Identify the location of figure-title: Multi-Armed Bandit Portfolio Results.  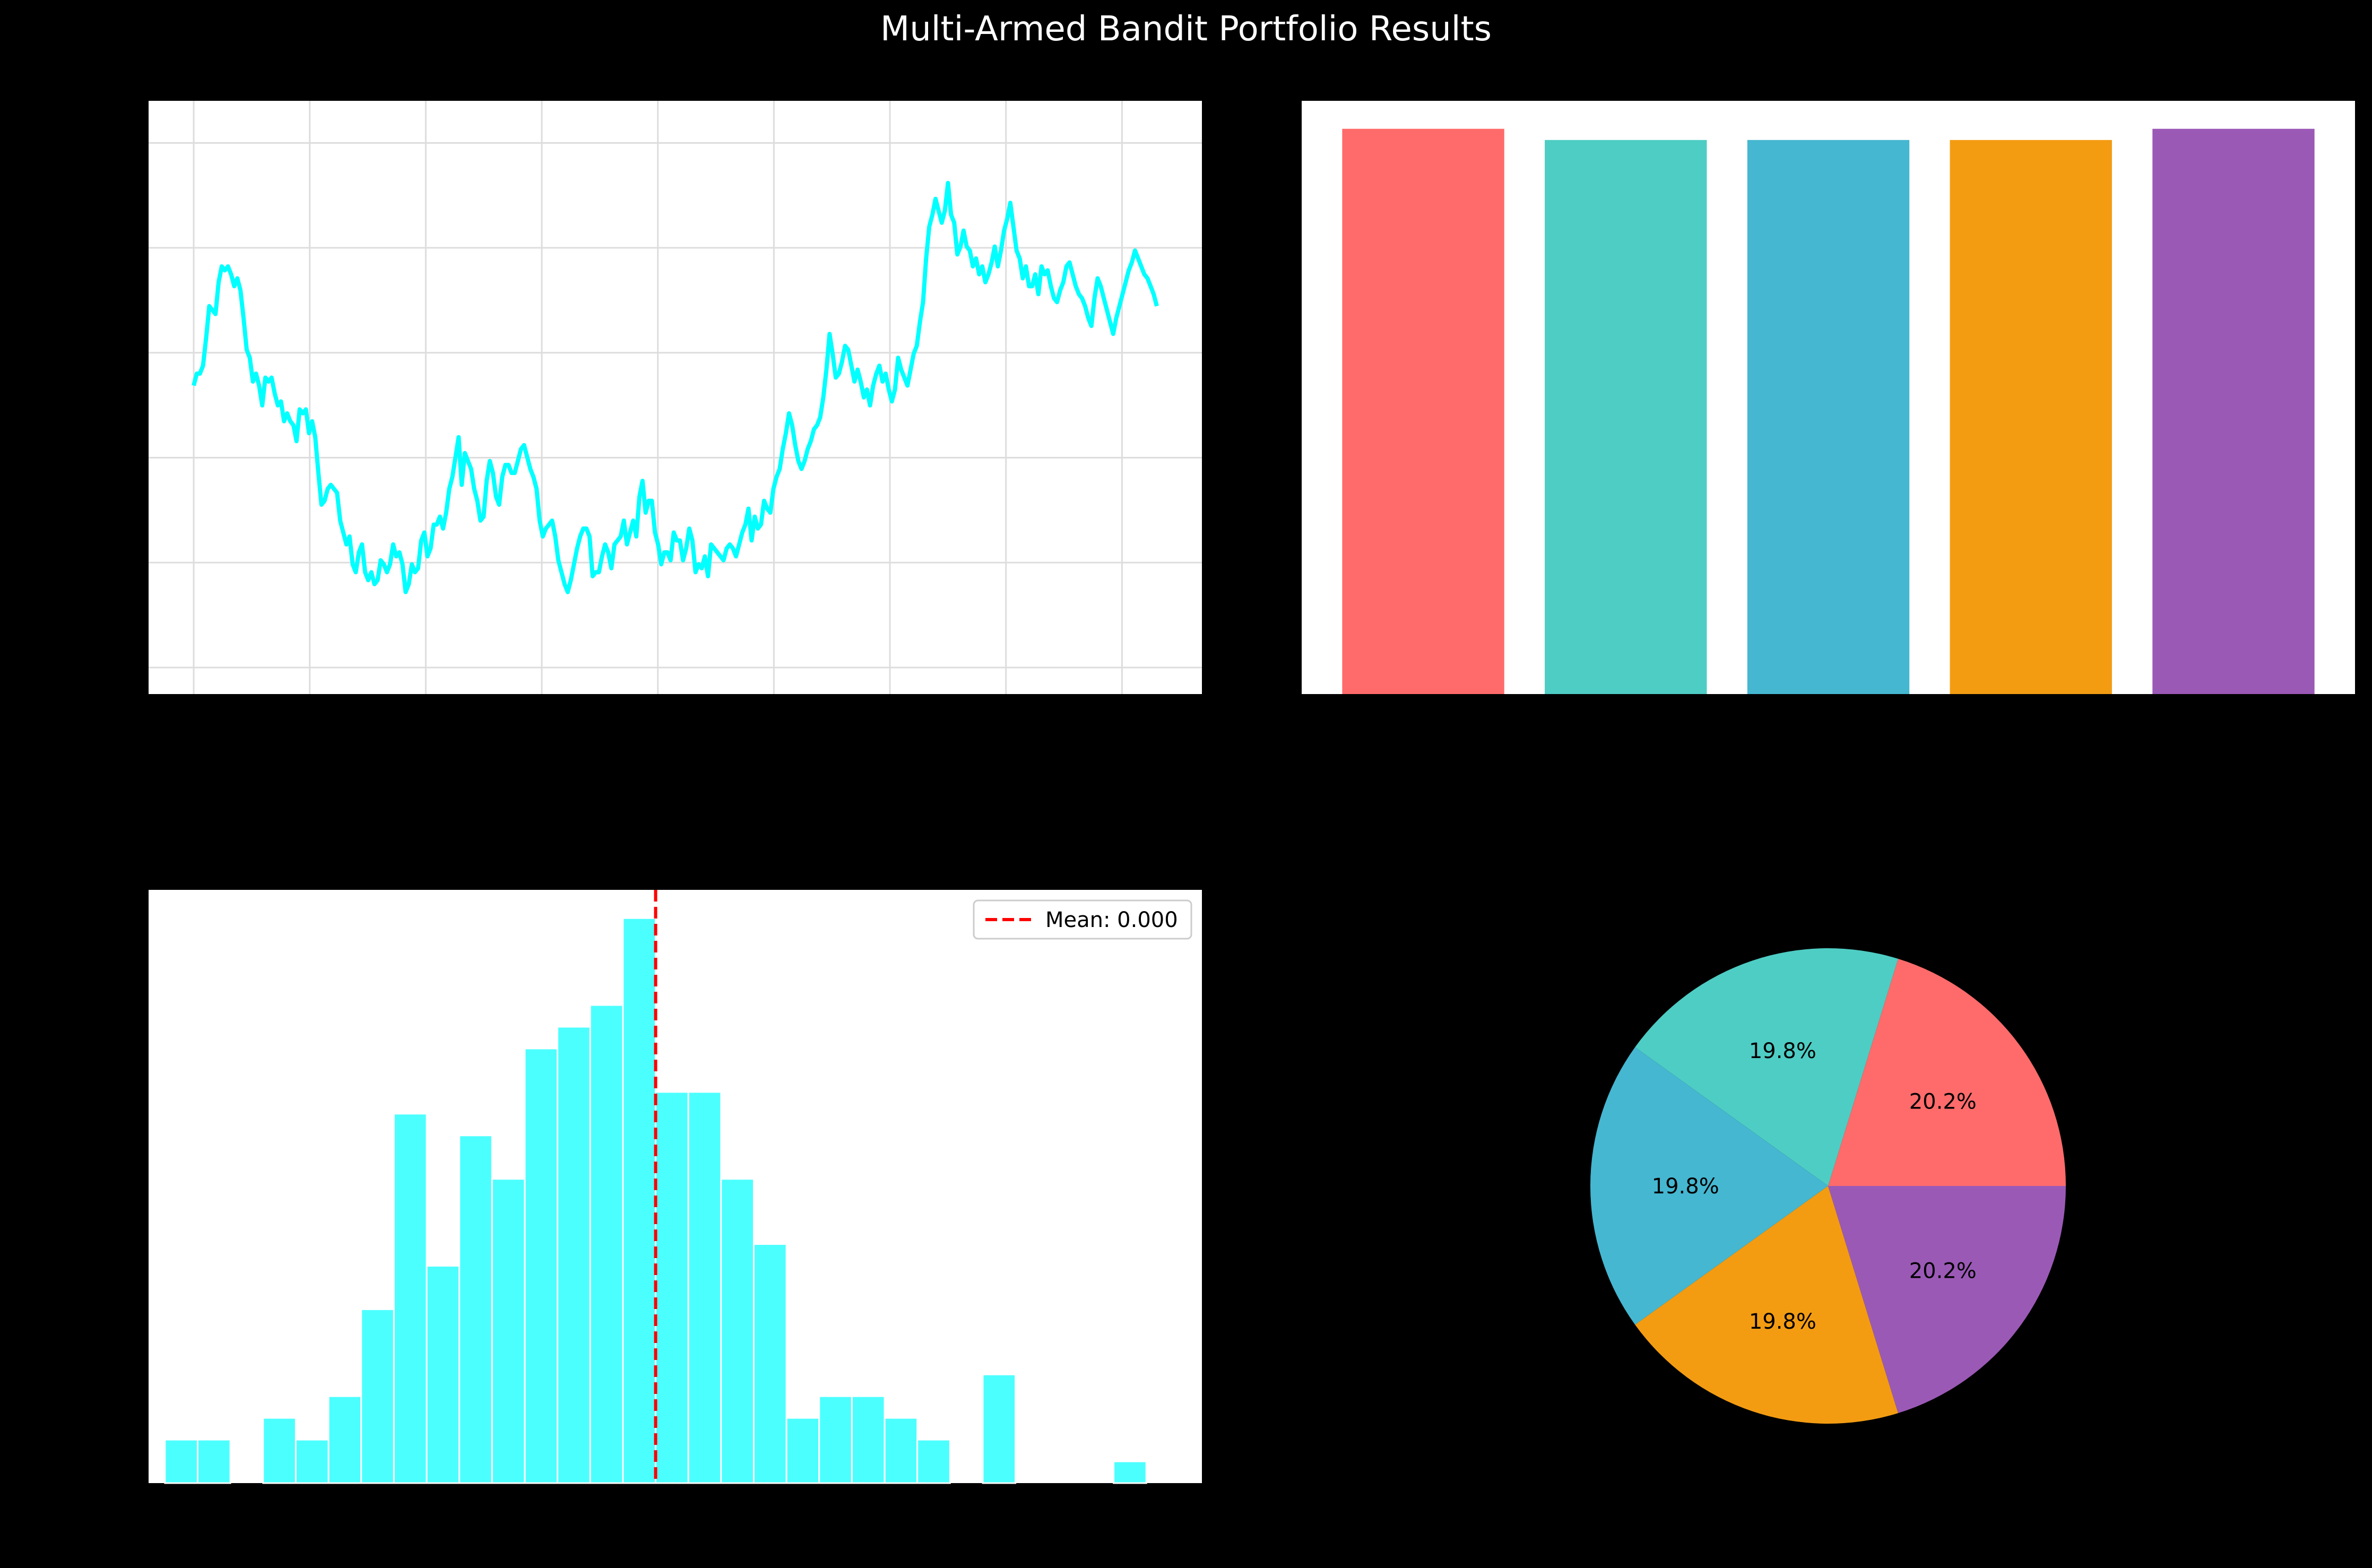
(1186, 29).